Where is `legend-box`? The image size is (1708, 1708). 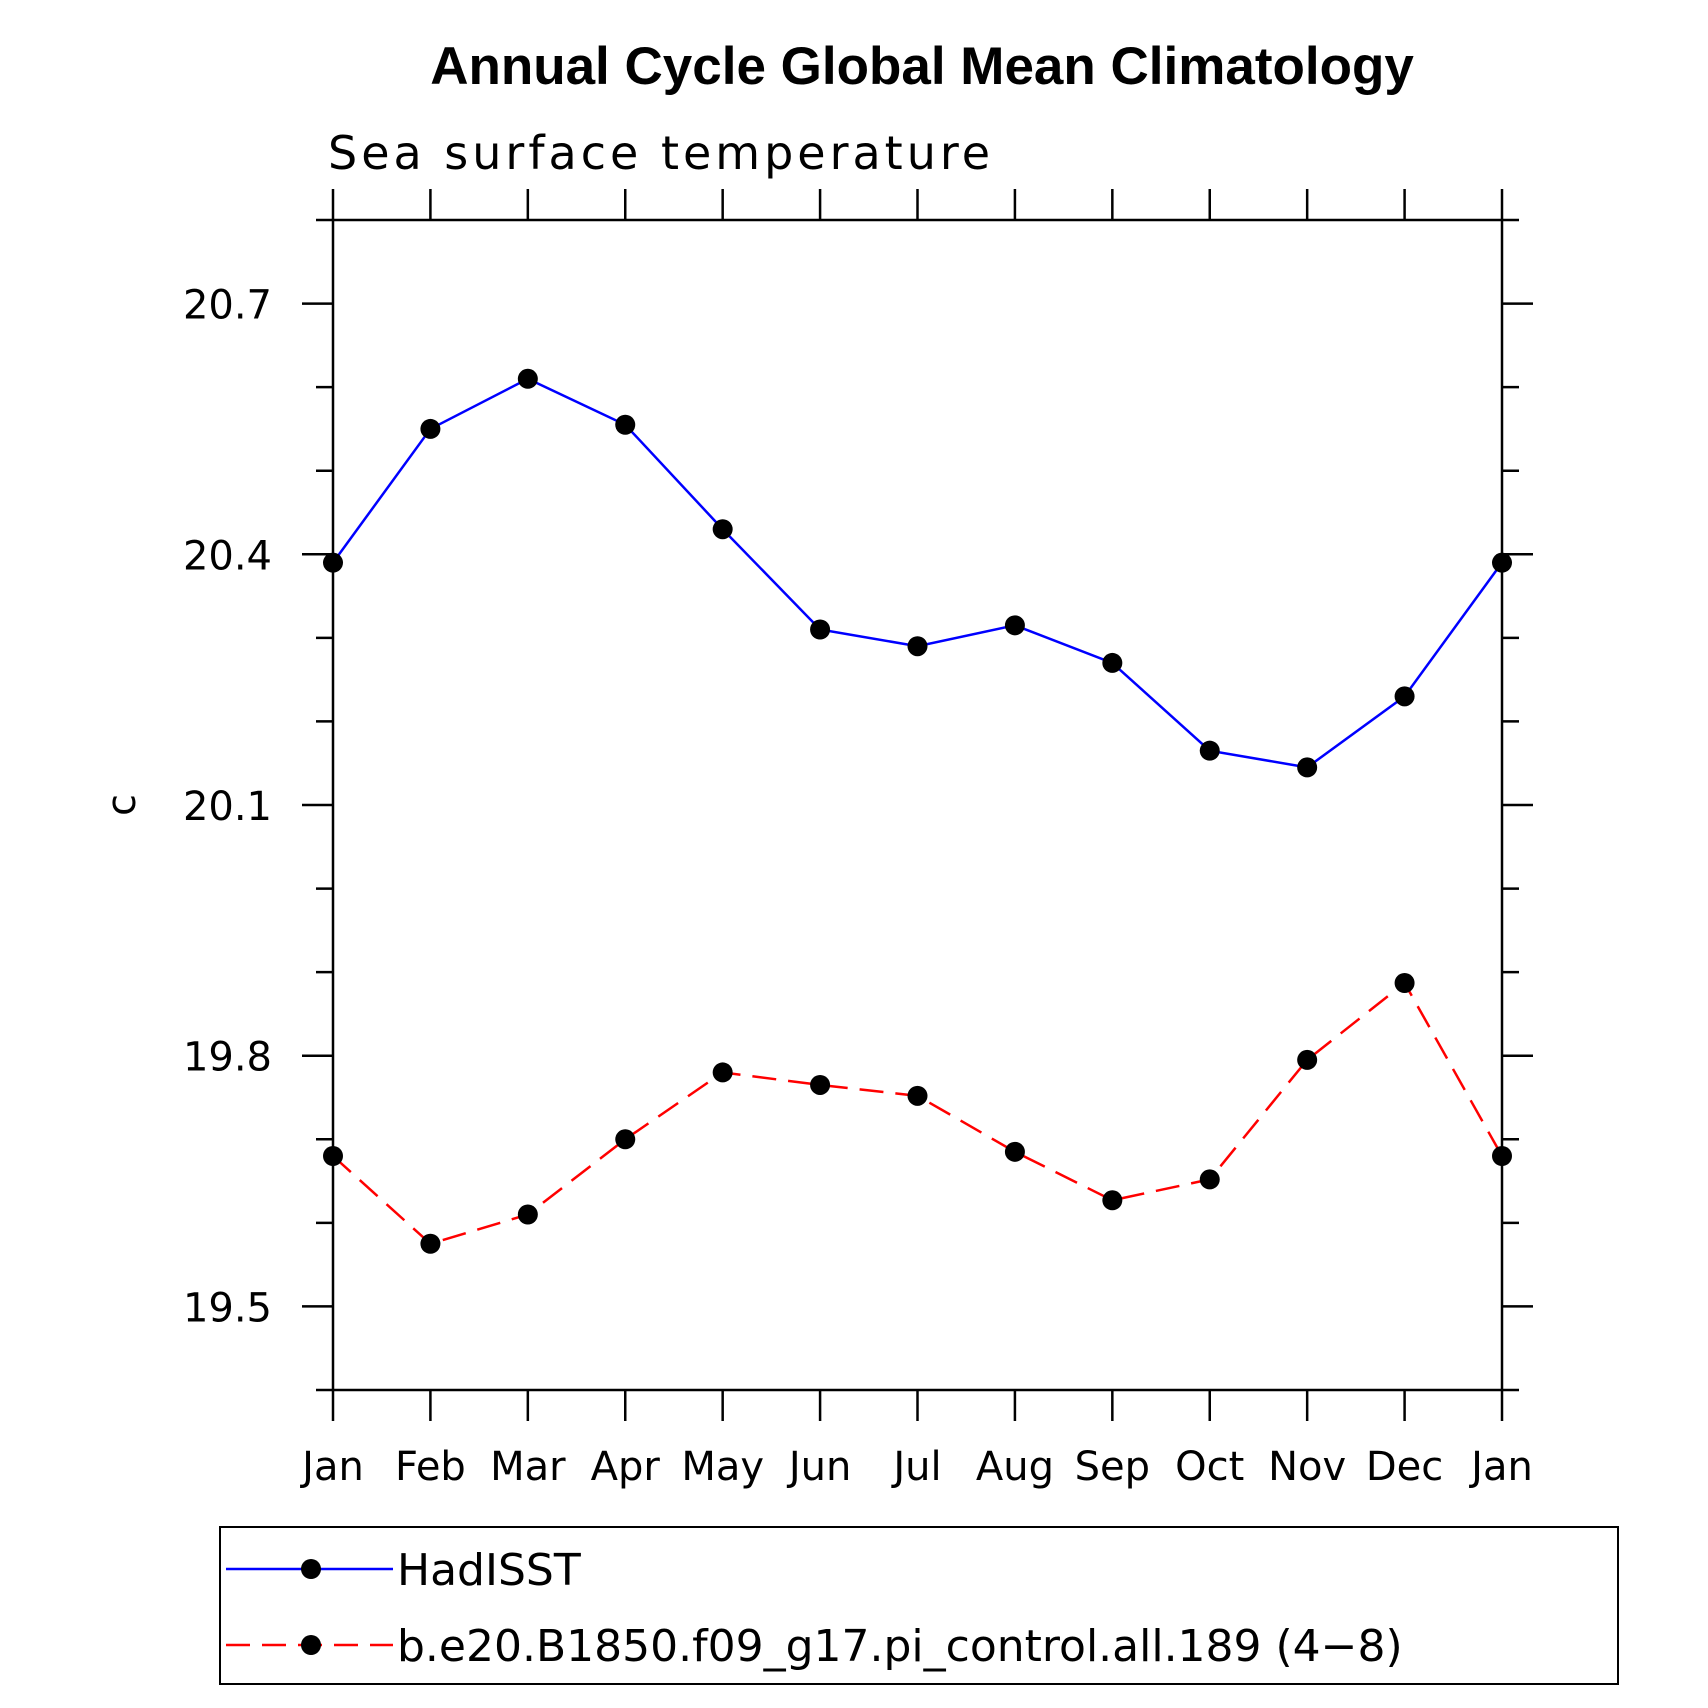 legend-box is located at coordinates (919, 1605).